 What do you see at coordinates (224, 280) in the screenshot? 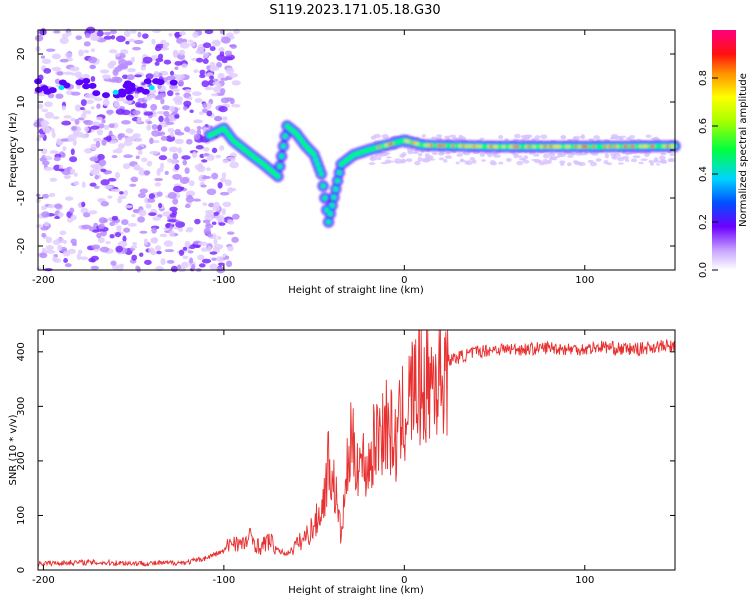
I see `x-tick-label: -100` at bounding box center [224, 280].